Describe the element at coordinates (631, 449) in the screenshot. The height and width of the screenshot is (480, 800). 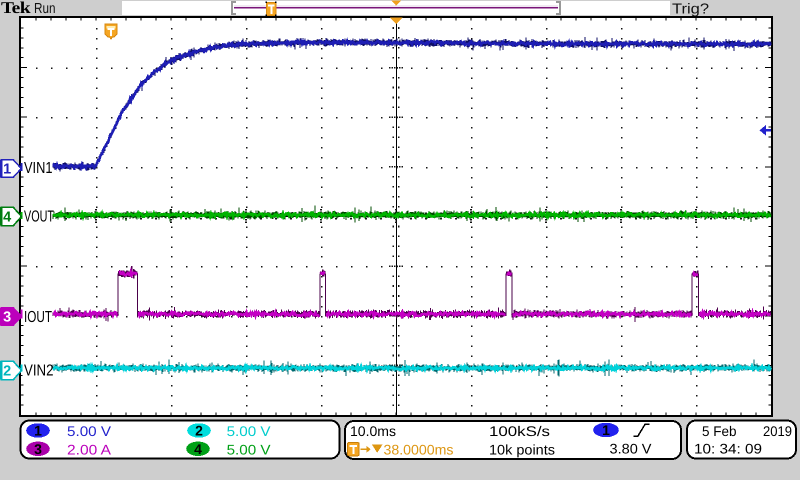
I see `svg-text: 3.80 V` at that location.